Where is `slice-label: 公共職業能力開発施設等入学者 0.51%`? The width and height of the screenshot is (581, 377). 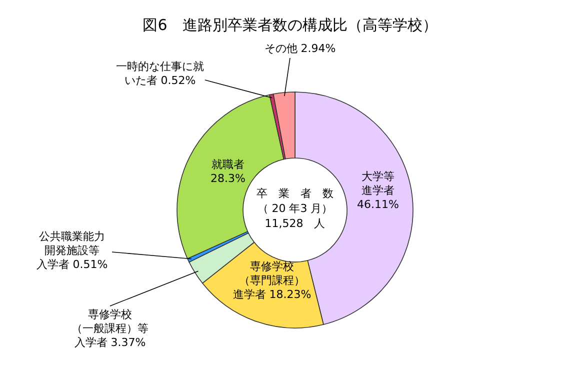 slice-label: 公共職業能力開発施設等入学者 0.51% is located at coordinates (72, 250).